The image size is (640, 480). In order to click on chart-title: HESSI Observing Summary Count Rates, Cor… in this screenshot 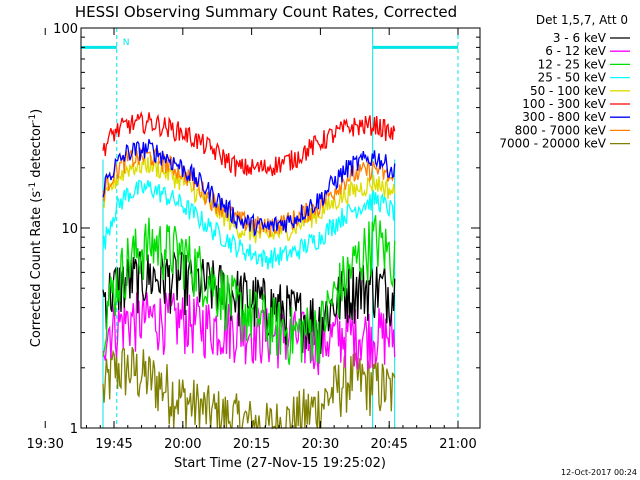, I will do `click(266, 12)`.